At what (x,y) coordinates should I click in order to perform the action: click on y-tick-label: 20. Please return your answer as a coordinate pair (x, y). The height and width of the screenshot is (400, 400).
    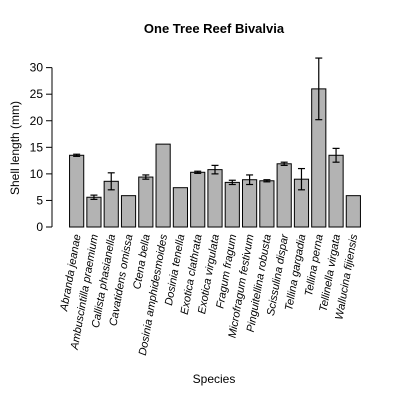
    Looking at the image, I should click on (37, 121).